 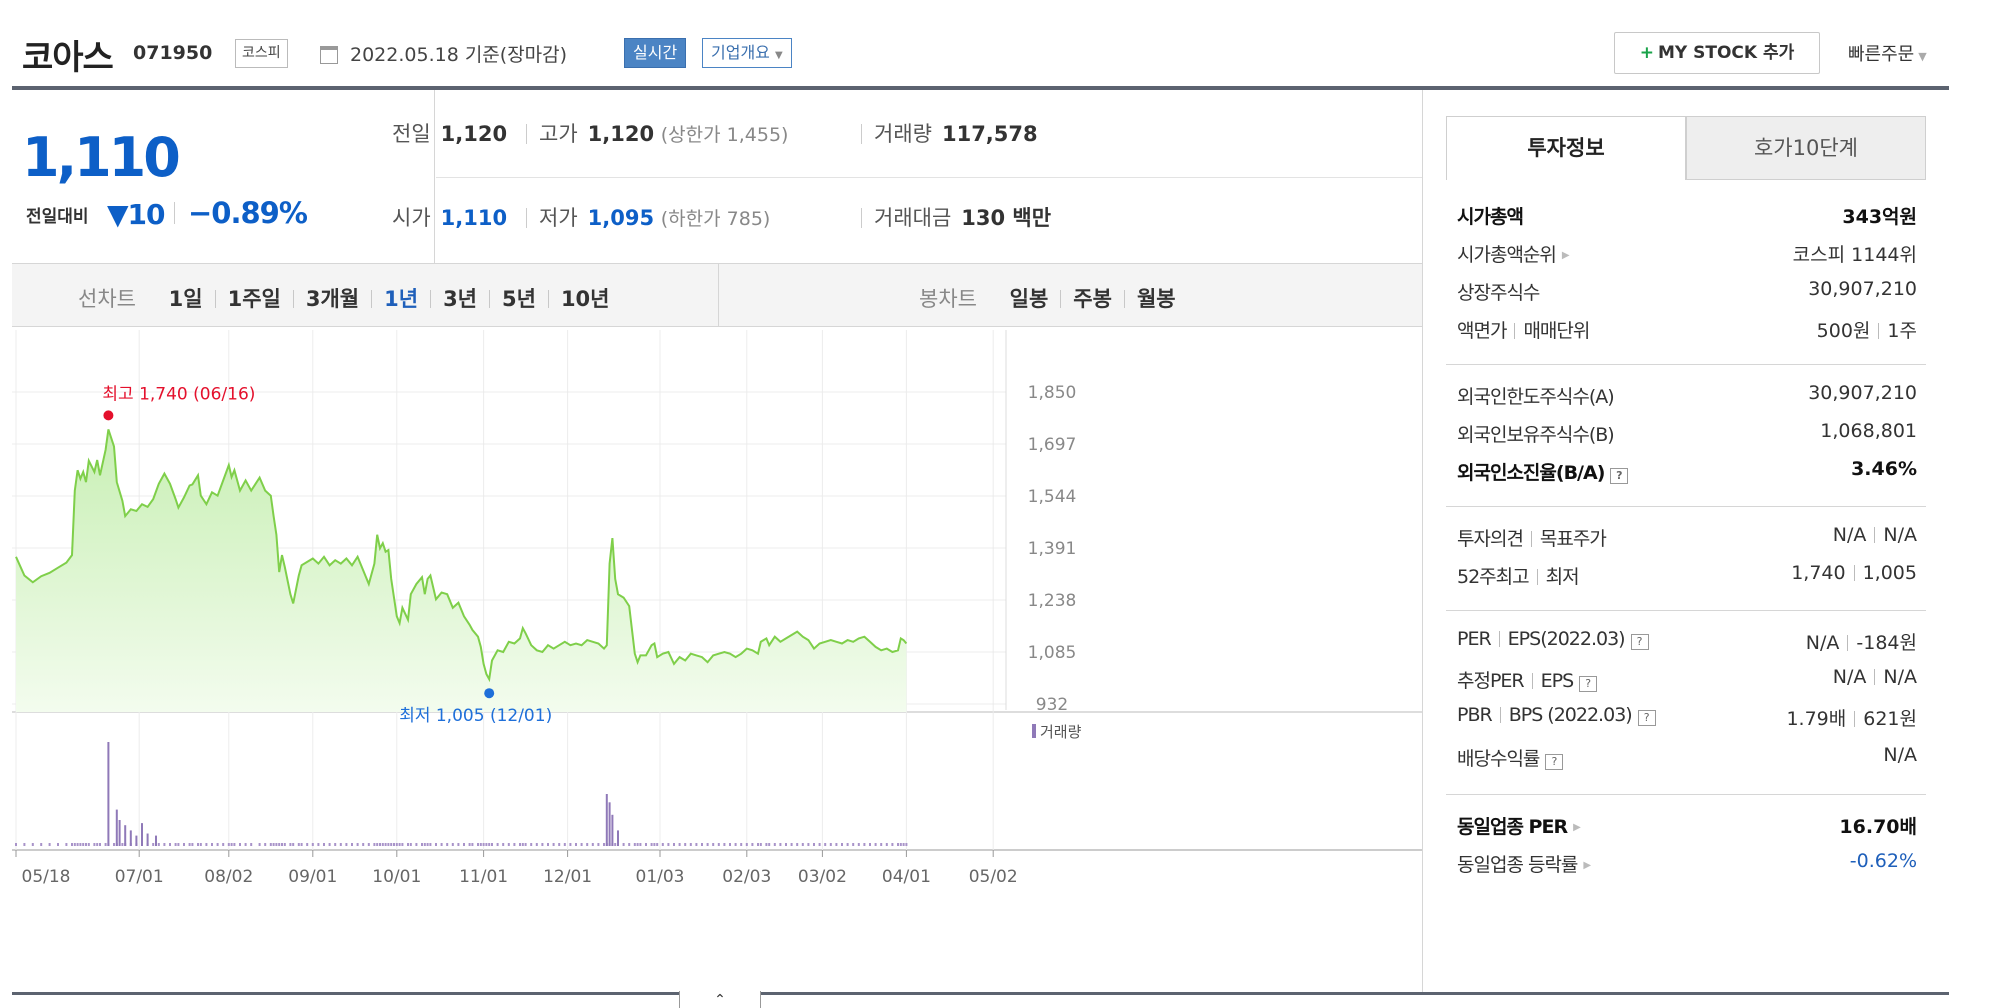 What do you see at coordinates (1685, 993) in the screenshot?
I see `side-bottom-divider` at bounding box center [1685, 993].